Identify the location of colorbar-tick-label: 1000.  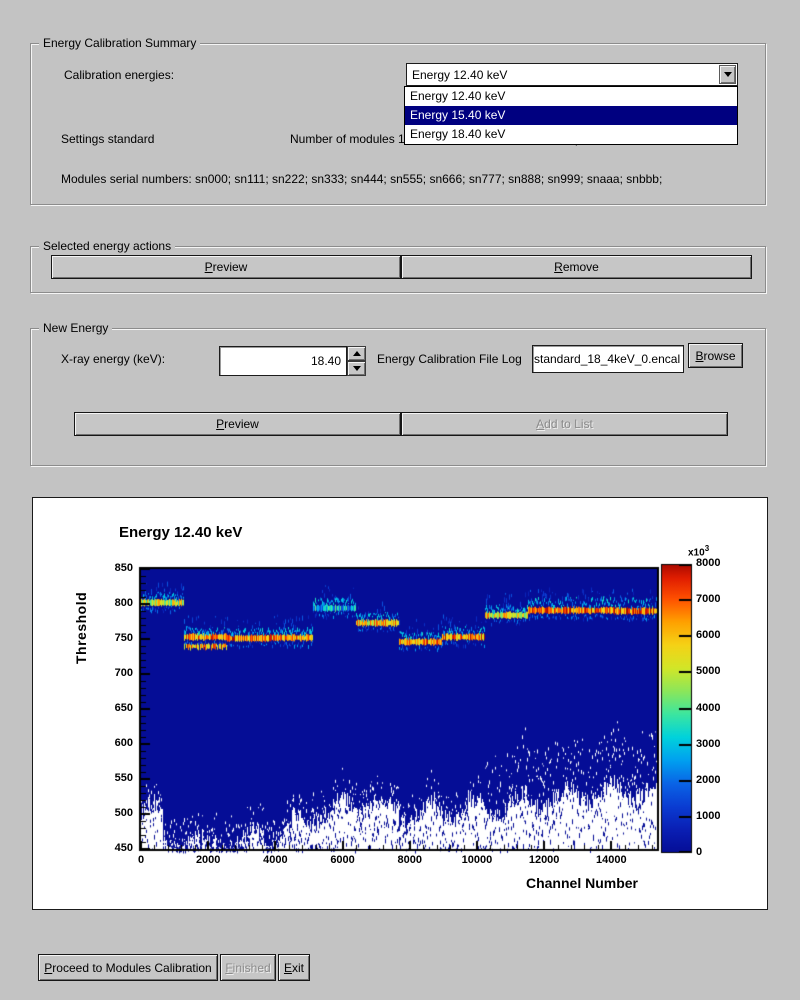
(708, 815).